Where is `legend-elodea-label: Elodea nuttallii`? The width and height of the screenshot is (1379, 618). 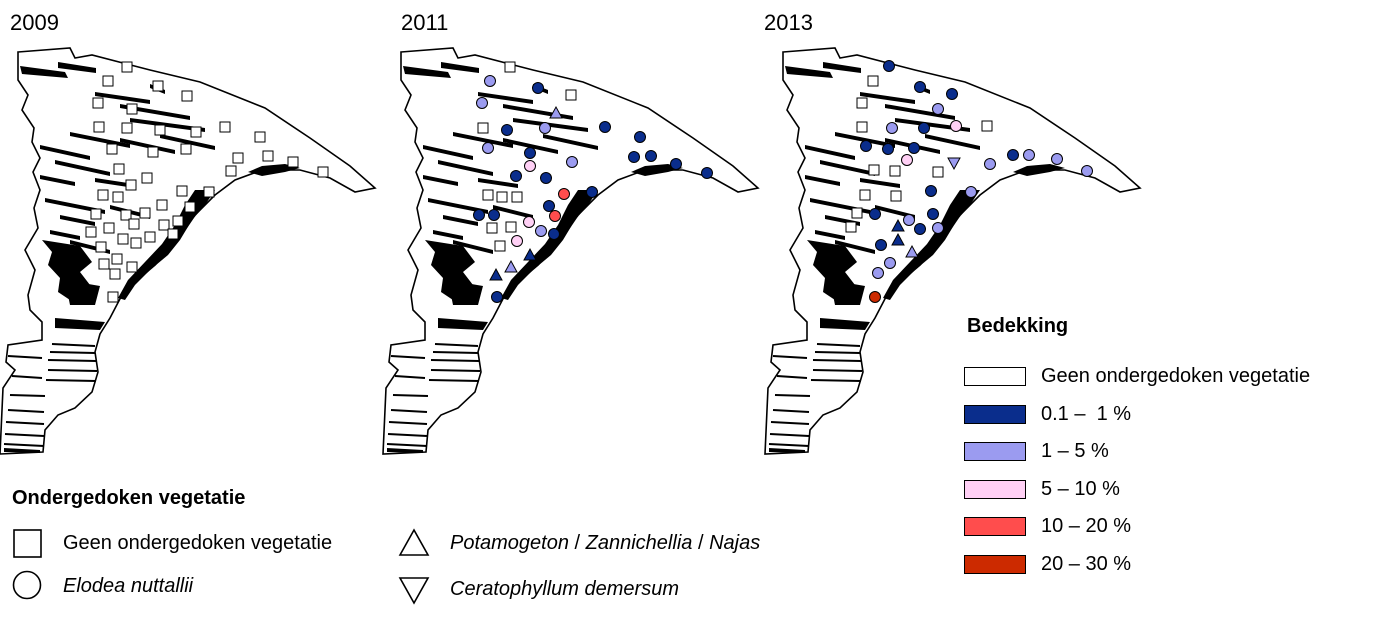 legend-elodea-label: Elodea nuttallii is located at coordinates (128, 586).